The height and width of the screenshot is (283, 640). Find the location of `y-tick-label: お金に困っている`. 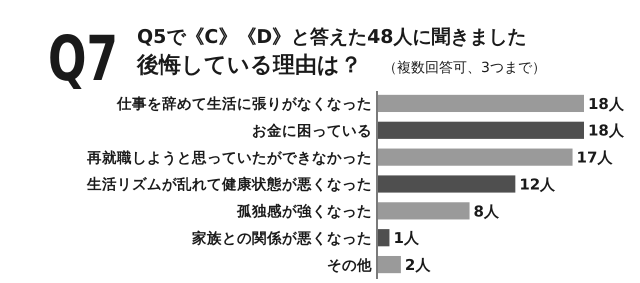

y-tick-label: お金に困っている is located at coordinates (312, 131).